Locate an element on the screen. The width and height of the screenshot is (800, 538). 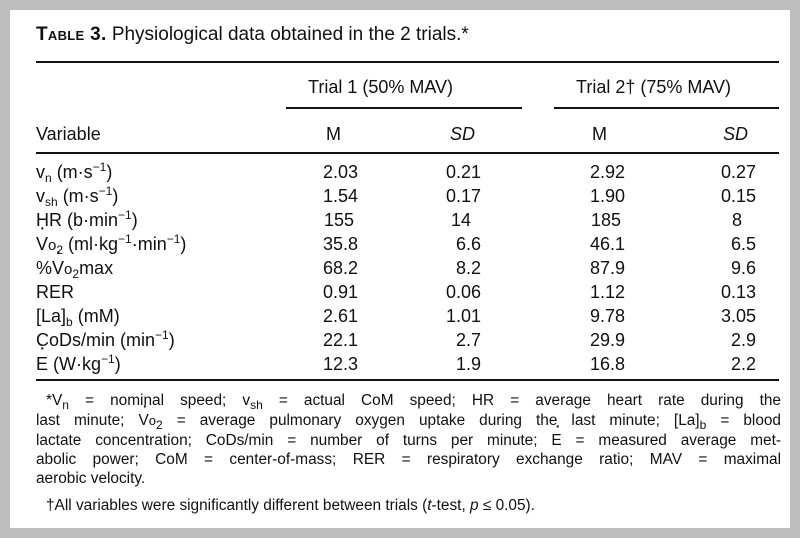
trial1-sd-cell: 14 is located at coordinates (460, 220).